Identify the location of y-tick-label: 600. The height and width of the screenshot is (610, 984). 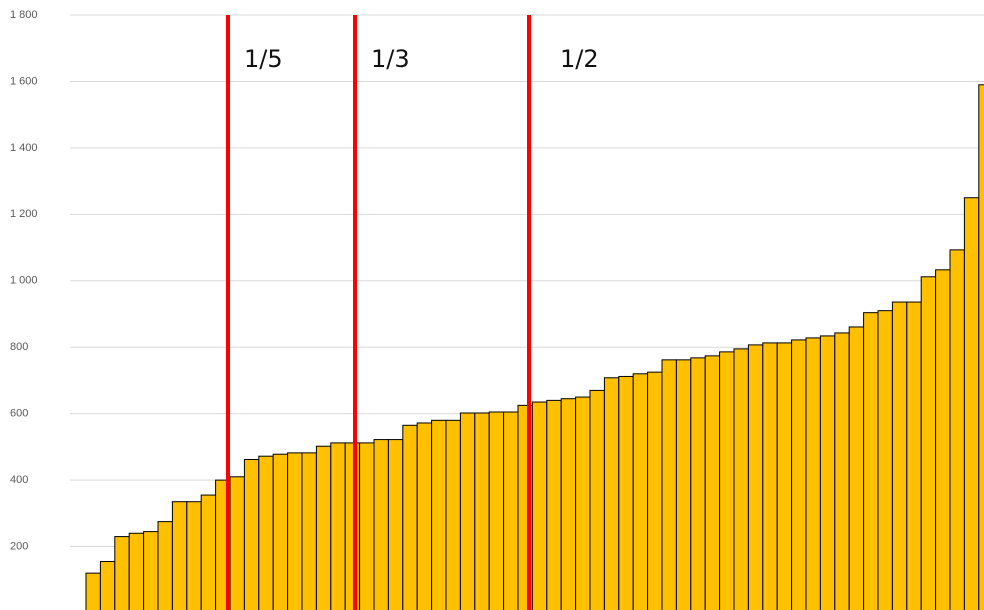
(19, 414).